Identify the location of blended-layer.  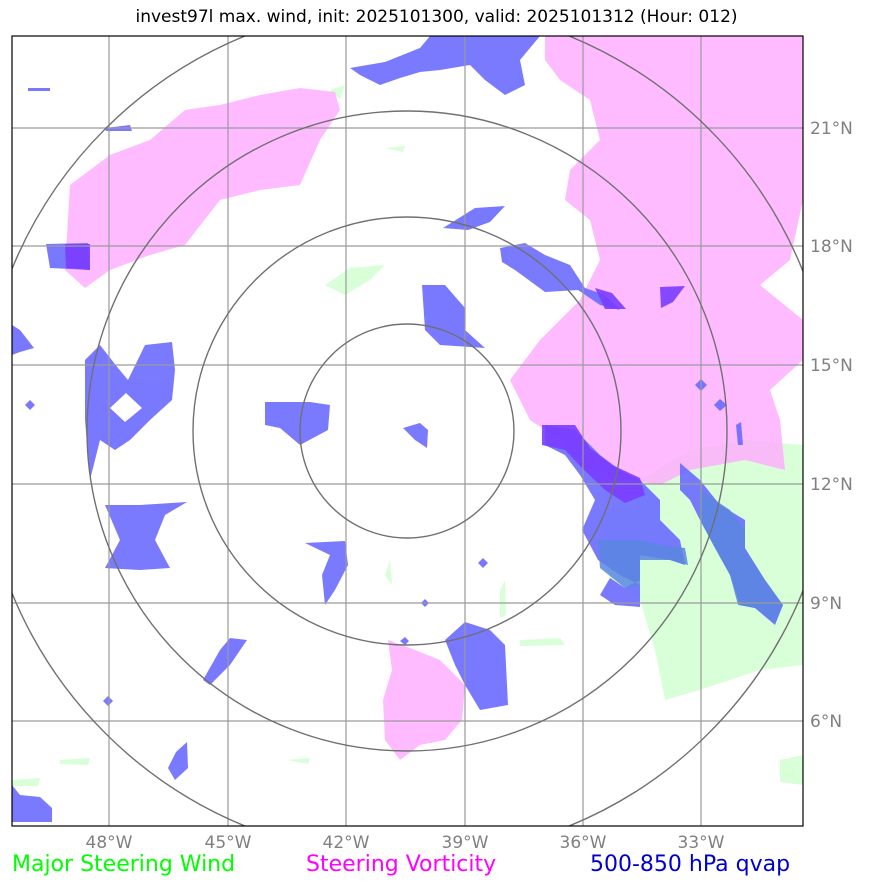
(690, 556).